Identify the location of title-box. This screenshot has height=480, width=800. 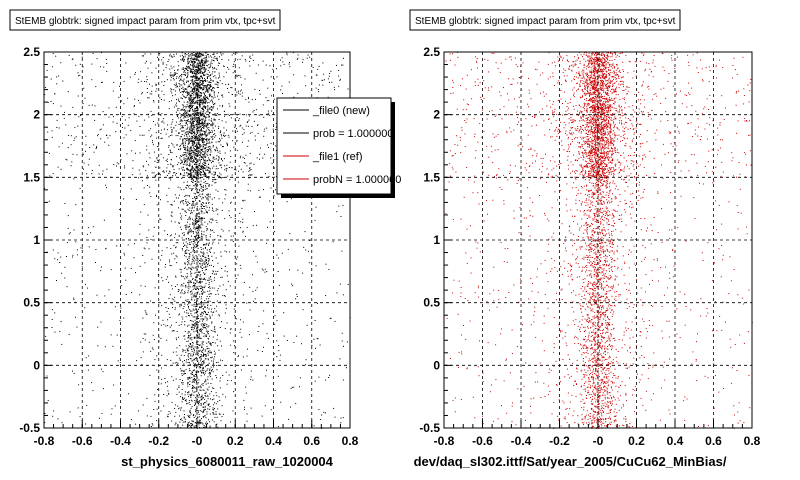
(145, 20).